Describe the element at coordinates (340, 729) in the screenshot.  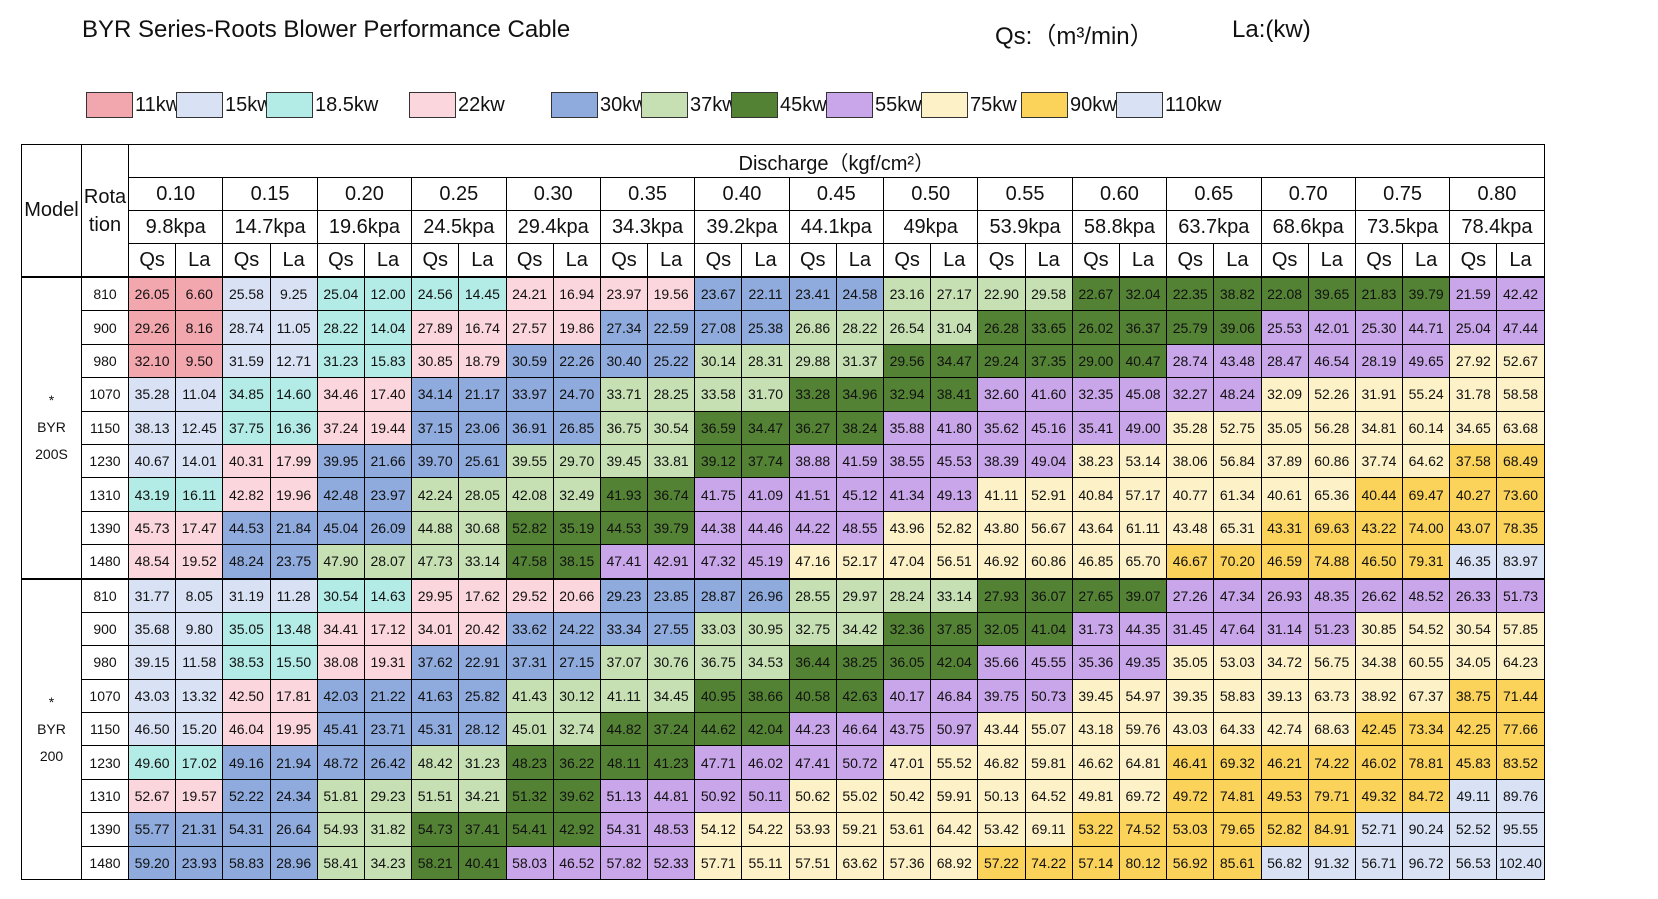
I see `qs-cell: 45.41` at that location.